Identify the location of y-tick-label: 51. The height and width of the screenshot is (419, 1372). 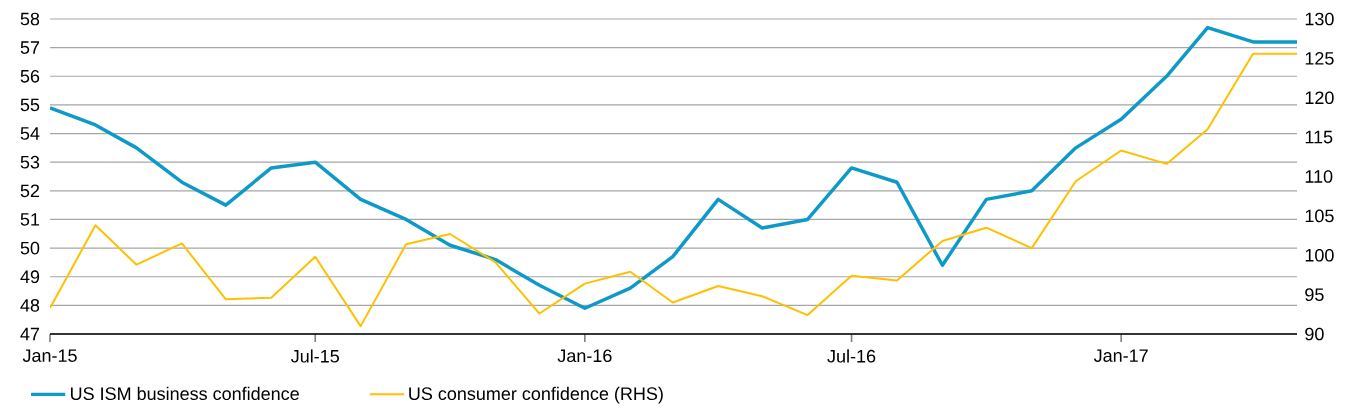
(30, 219).